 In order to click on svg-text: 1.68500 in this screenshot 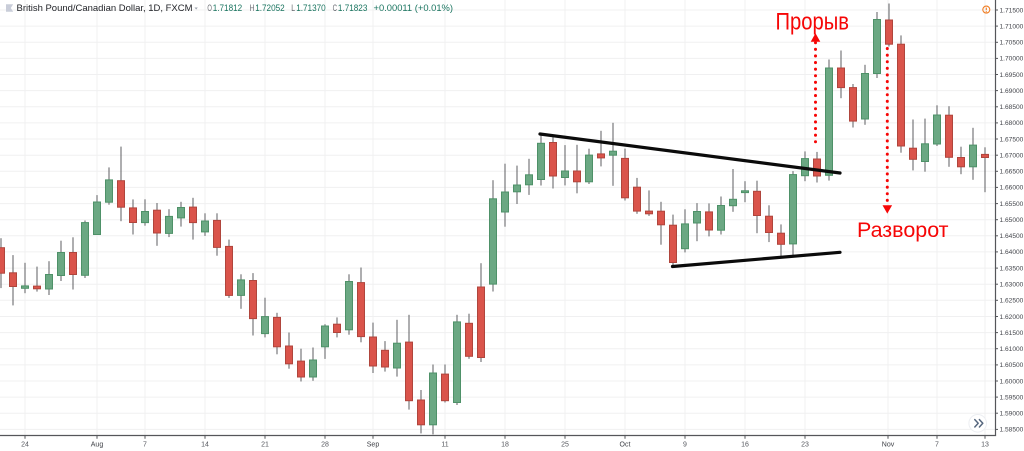, I will do `click(1012, 107)`.